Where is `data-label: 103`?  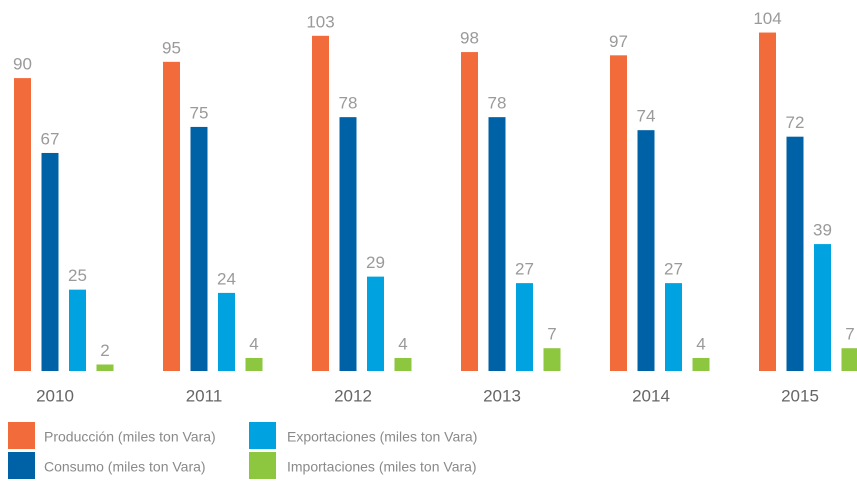
data-label: 103 is located at coordinates (320, 21).